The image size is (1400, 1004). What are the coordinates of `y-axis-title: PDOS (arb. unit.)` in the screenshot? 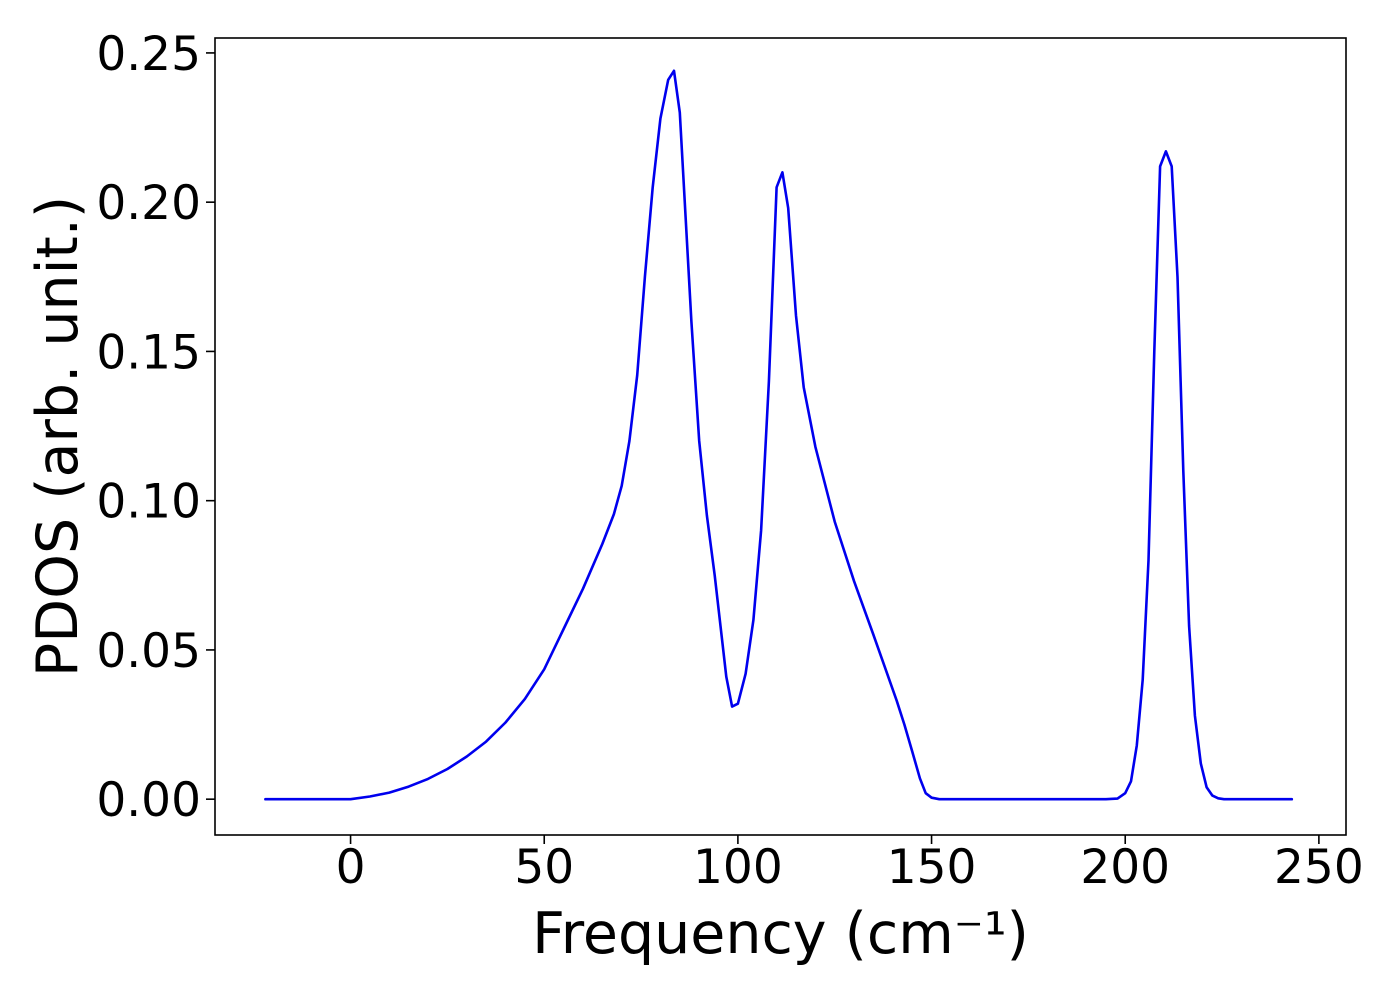 It's located at (58, 436).